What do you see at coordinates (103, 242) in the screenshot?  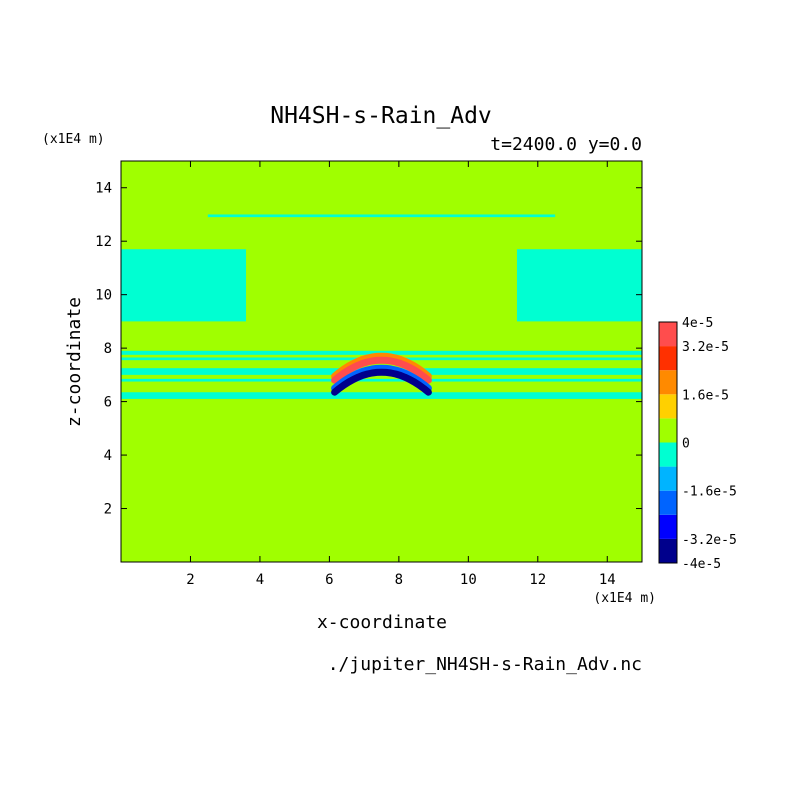 I see `y-tick-label: 12` at bounding box center [103, 242].